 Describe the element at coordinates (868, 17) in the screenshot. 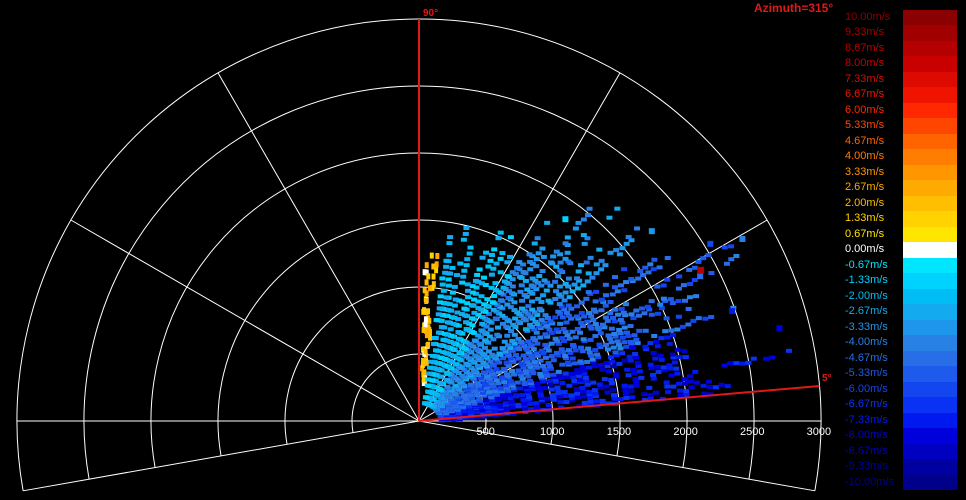

I see `legend-label: 10.00m/s` at that location.